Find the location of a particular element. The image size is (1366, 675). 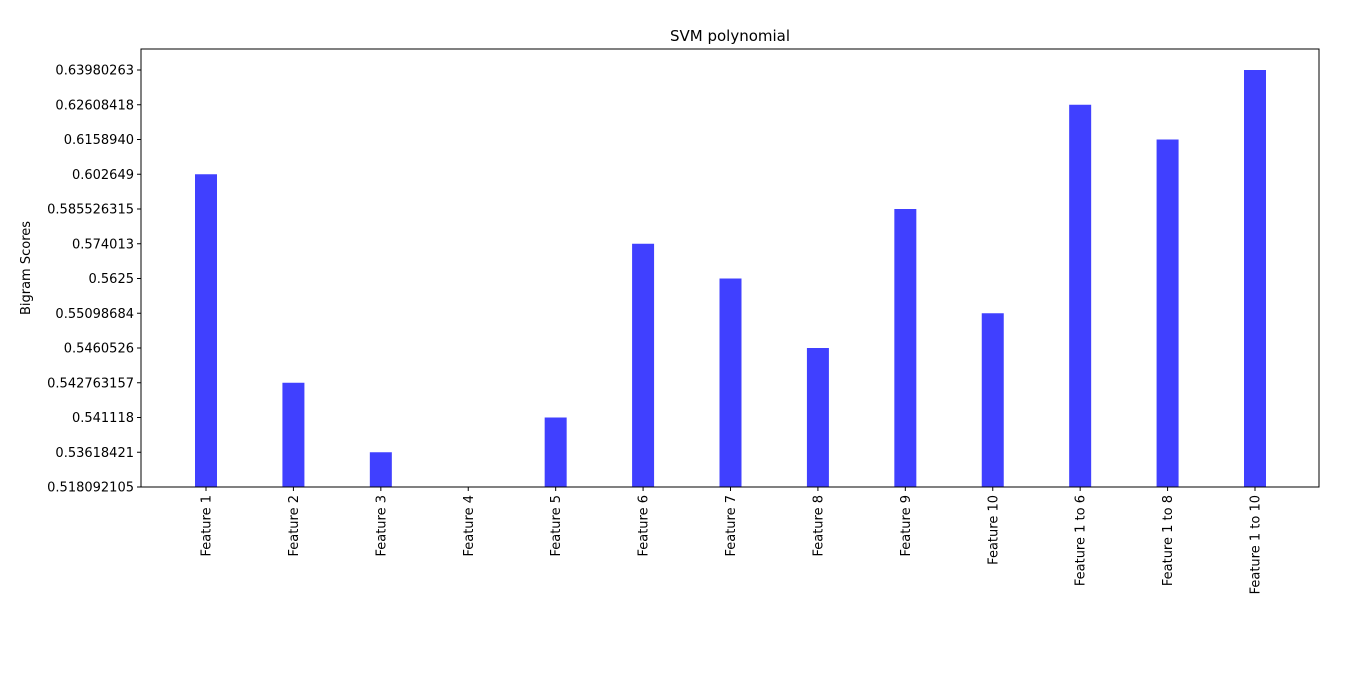

x-tick-label: Feature 3 is located at coordinates (381, 526).